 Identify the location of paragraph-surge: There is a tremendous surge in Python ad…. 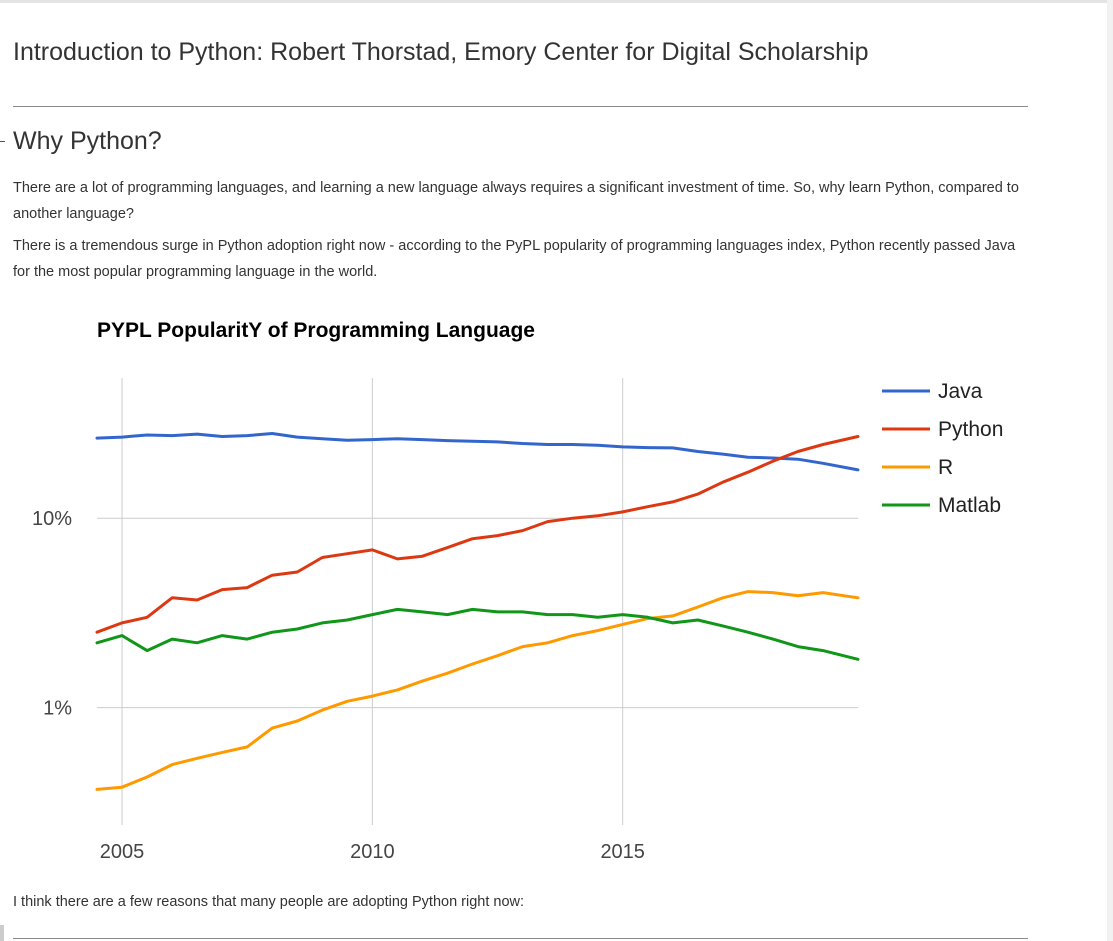
(514, 259).